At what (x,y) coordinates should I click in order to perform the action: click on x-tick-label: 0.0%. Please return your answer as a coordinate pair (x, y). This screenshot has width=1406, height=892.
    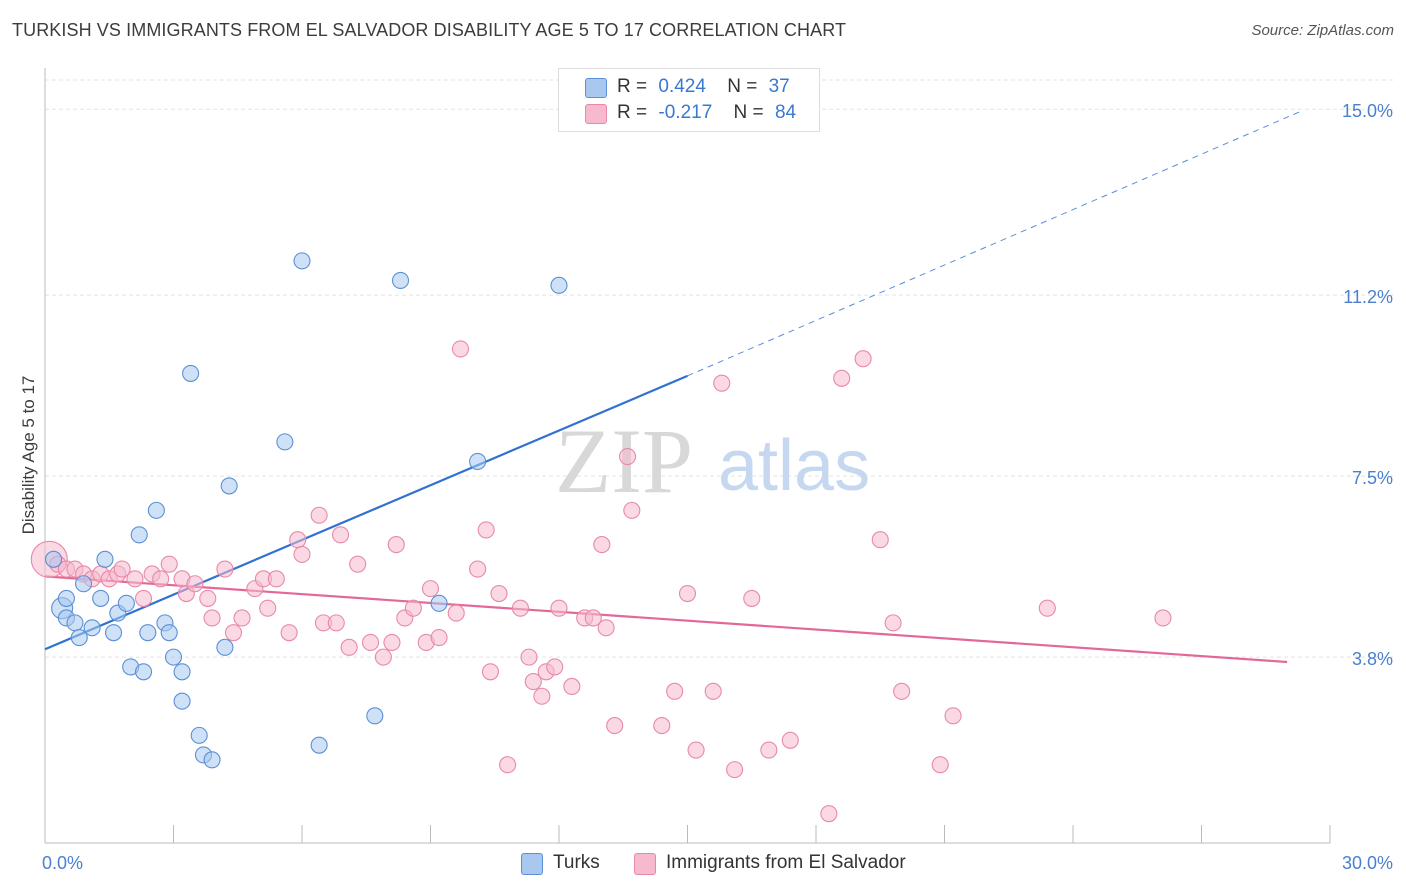
    Looking at the image, I should click on (62, 863).